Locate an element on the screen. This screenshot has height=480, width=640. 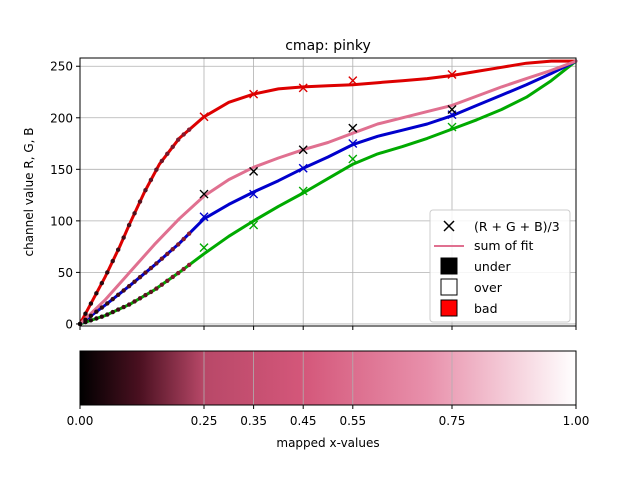
legend-label-under: under is located at coordinates (492, 266).